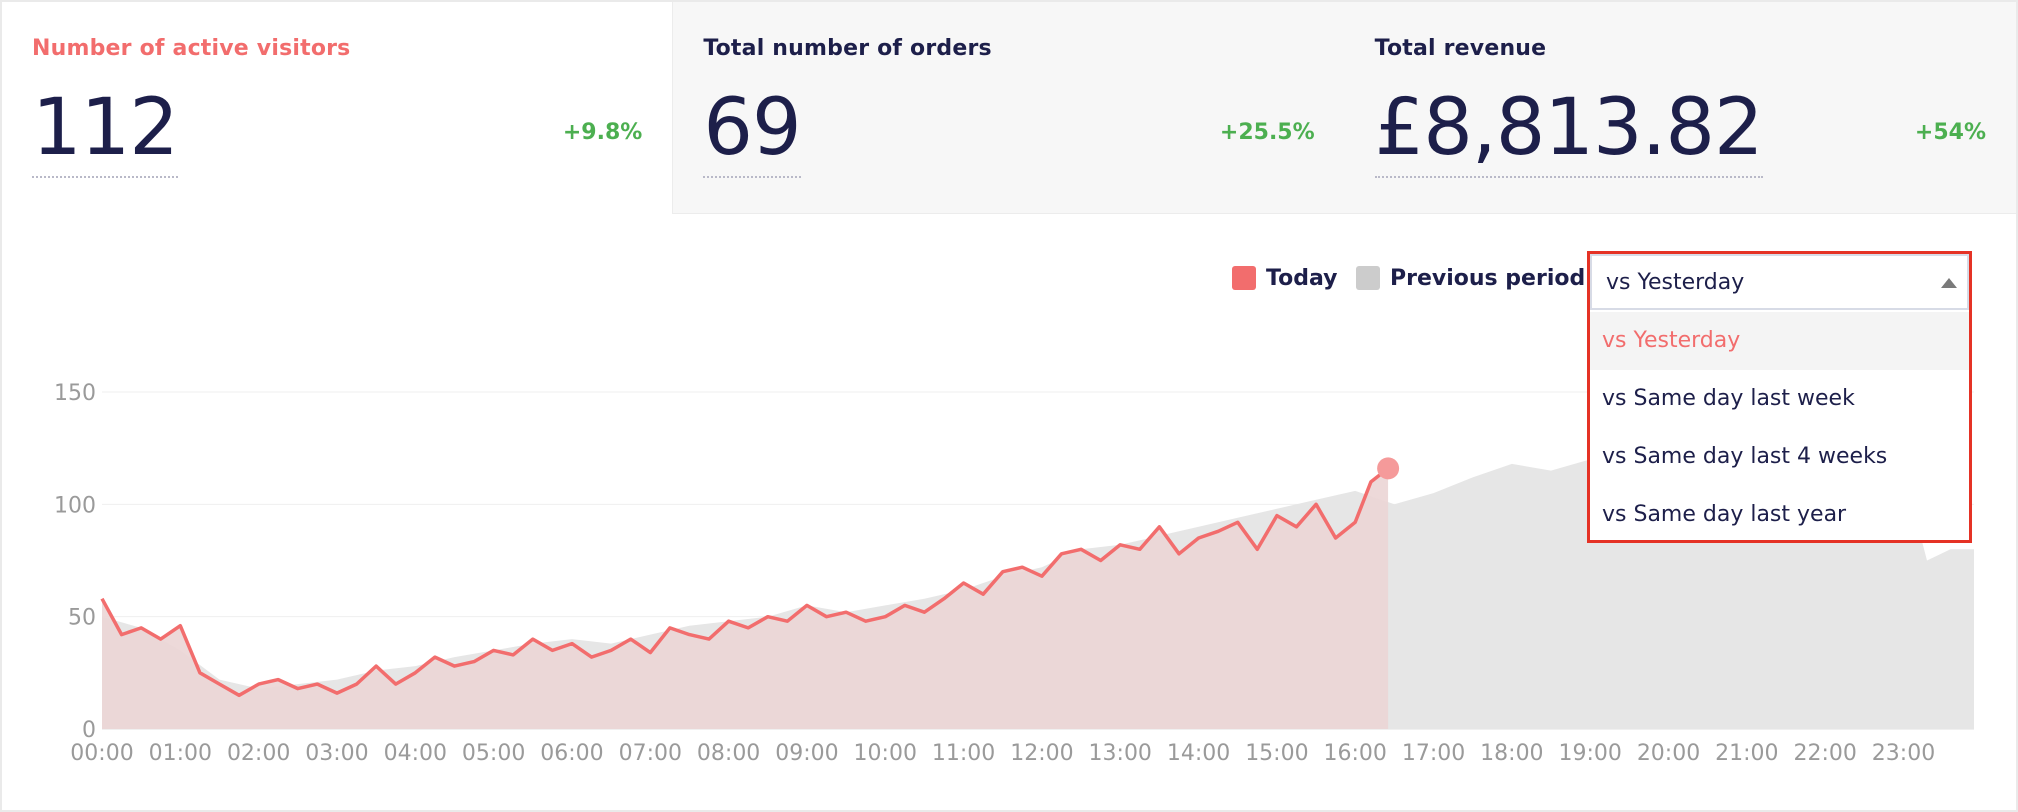  Describe the element at coordinates (1041, 753) in the screenshot. I see `x-tick-label: 12:00` at that location.